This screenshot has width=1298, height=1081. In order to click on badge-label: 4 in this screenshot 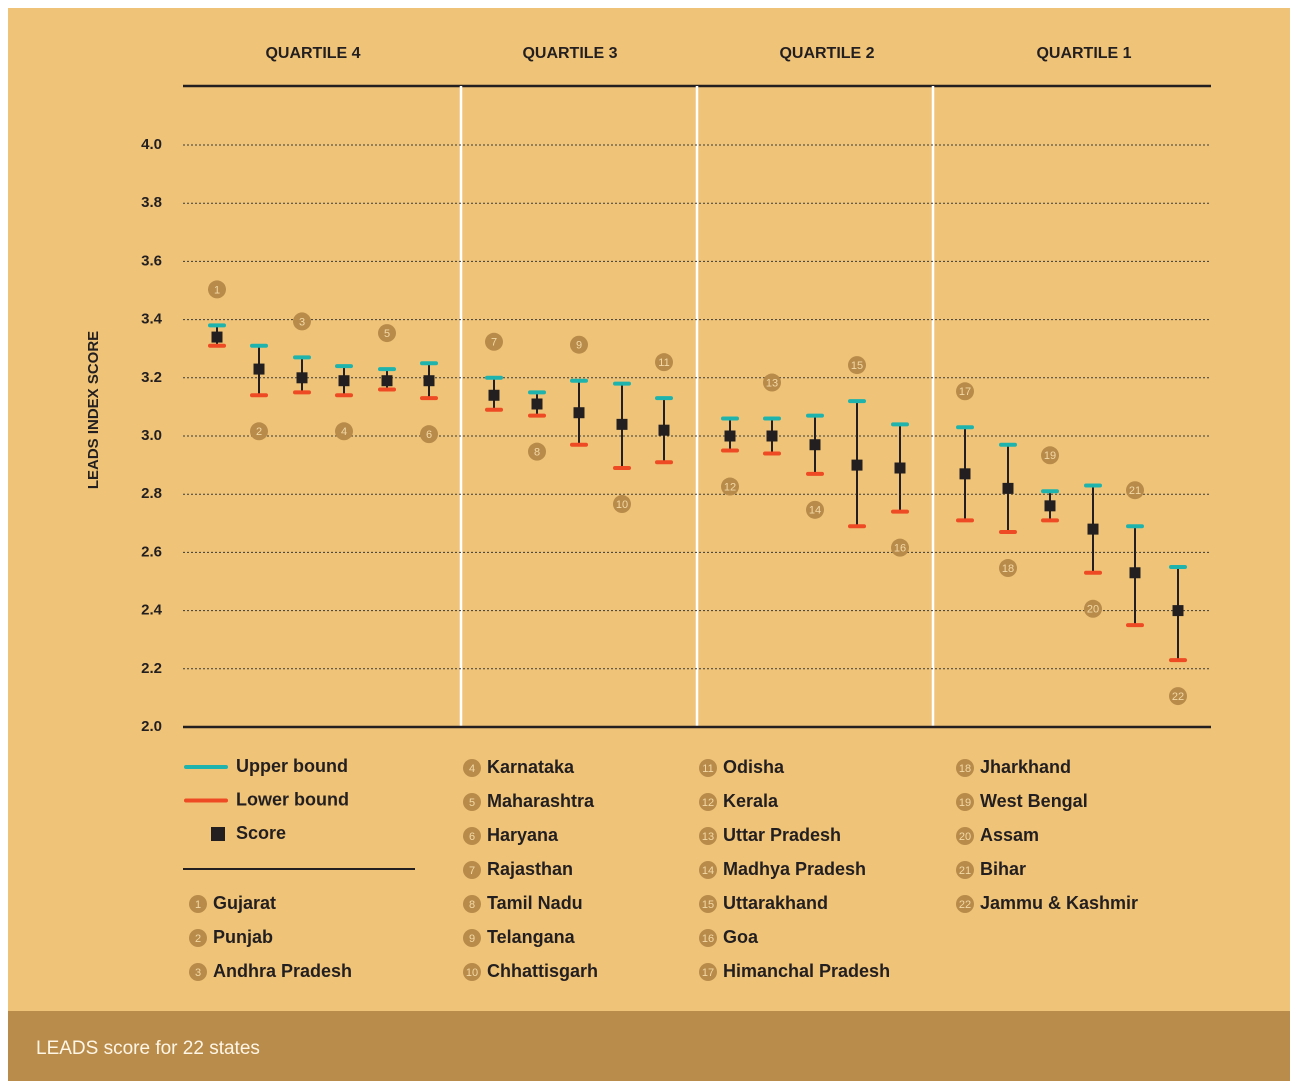, I will do `click(344, 432)`.